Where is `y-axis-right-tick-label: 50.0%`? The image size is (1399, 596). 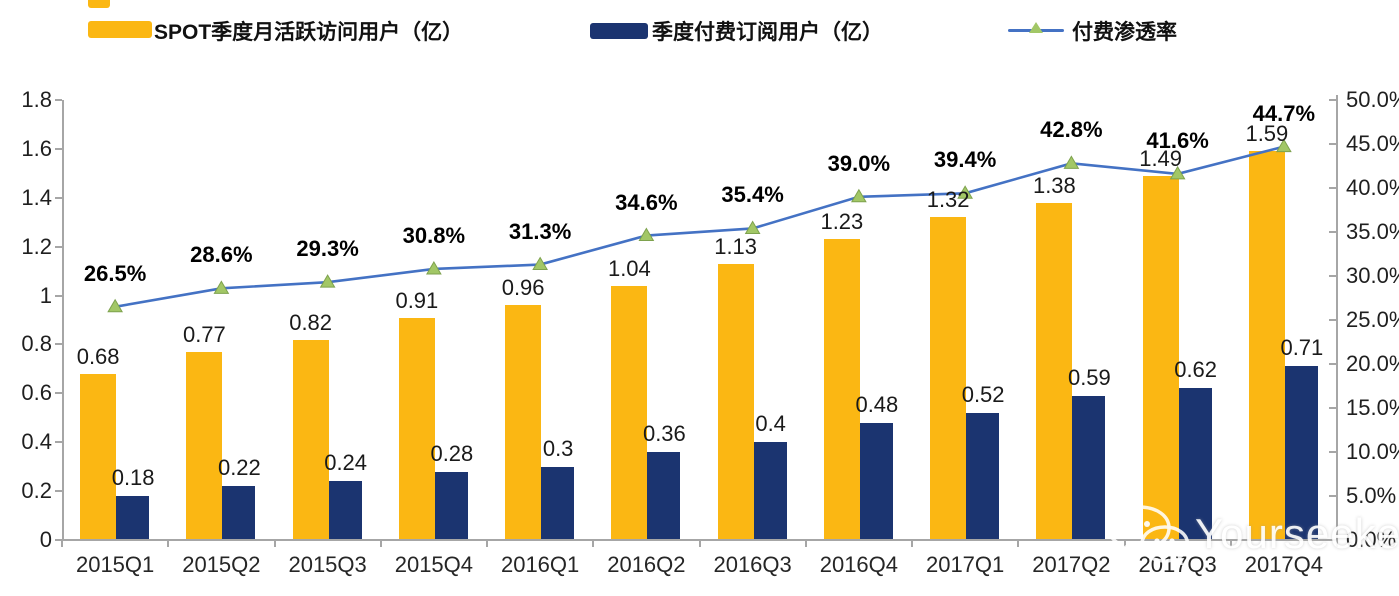
y-axis-right-tick-label: 50.0% is located at coordinates (1372, 99).